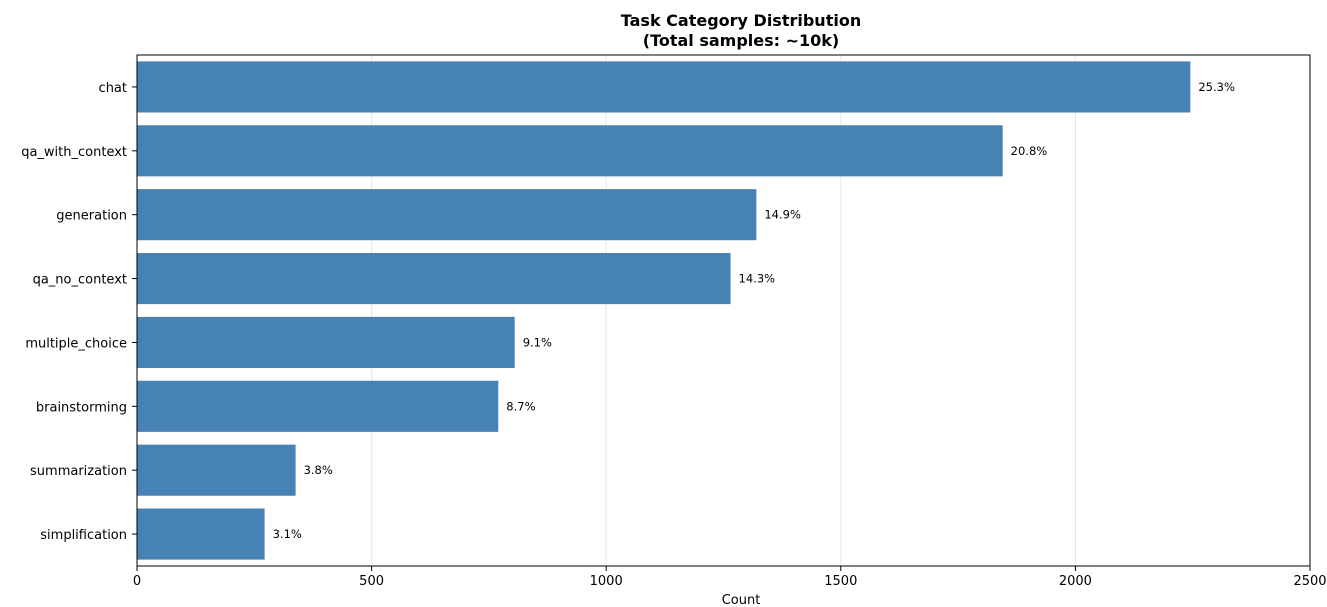 The image size is (1327, 607). Describe the element at coordinates (1075, 581) in the screenshot. I see `x-tick-label: 2000` at that location.